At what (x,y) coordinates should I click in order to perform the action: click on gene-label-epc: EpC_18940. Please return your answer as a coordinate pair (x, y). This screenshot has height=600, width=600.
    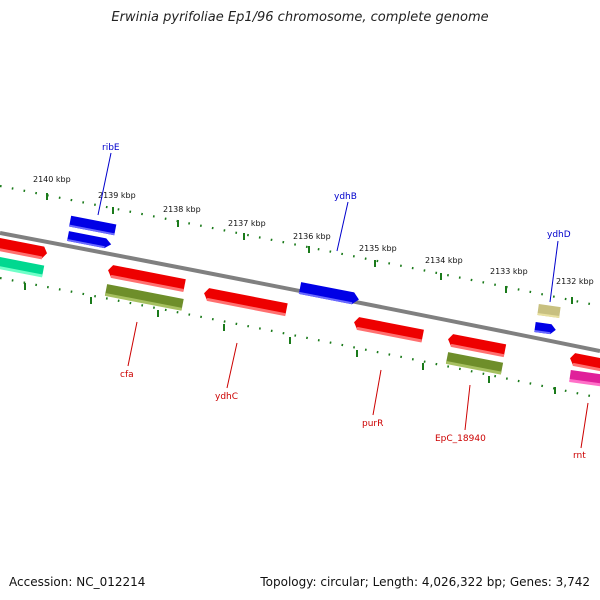
    Looking at the image, I should click on (460, 439).